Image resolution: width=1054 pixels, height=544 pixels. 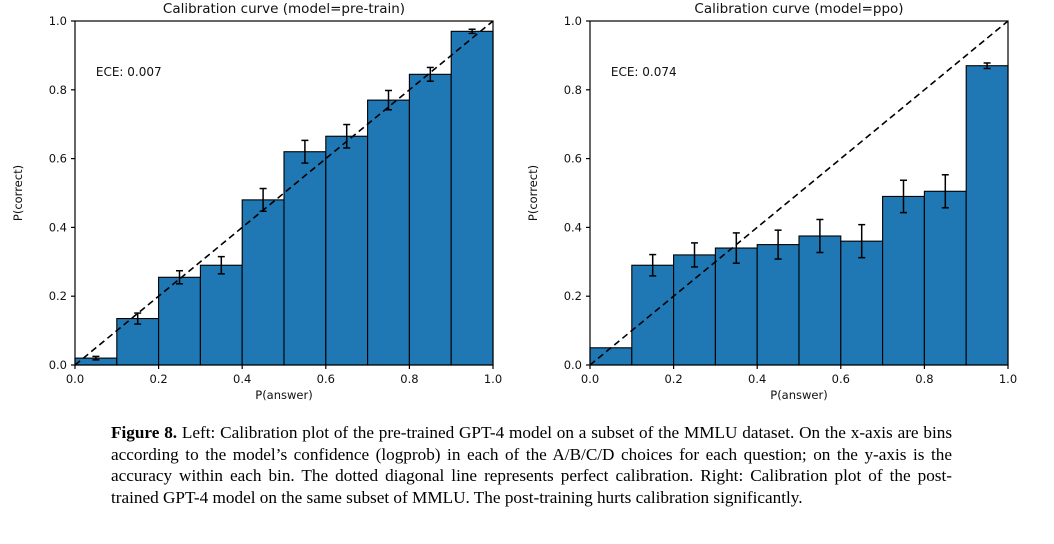 I want to click on chart-title: Calibration curve (model=ppo), so click(x=798, y=9).